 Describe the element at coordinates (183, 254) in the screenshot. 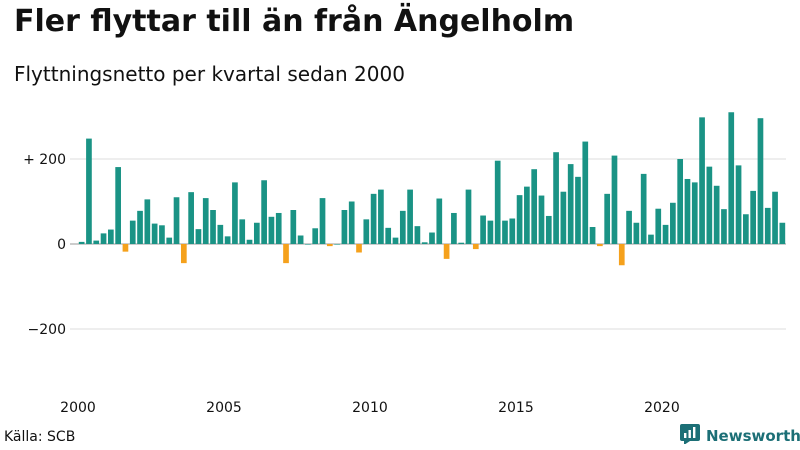

I see `bar-2003-q3` at that location.